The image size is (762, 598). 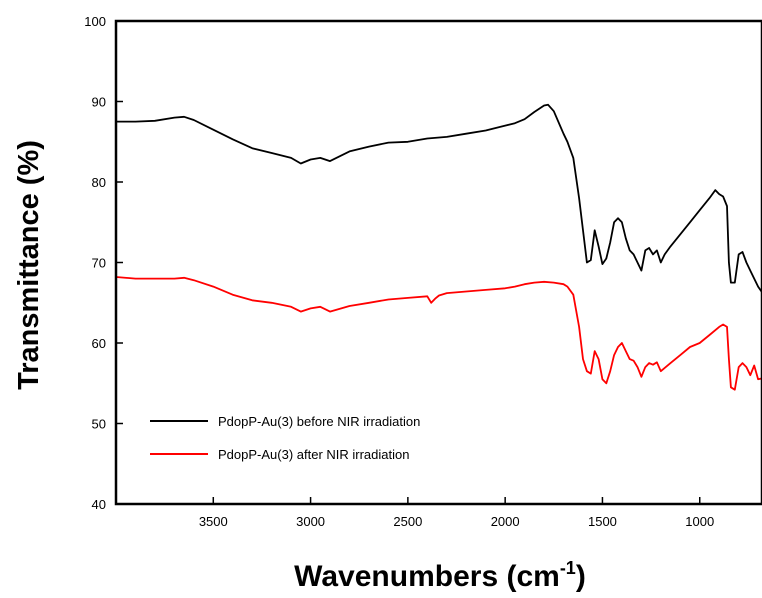 I want to click on x-axis-title-main: Wavenumbers (cm, so click(x=427, y=576).